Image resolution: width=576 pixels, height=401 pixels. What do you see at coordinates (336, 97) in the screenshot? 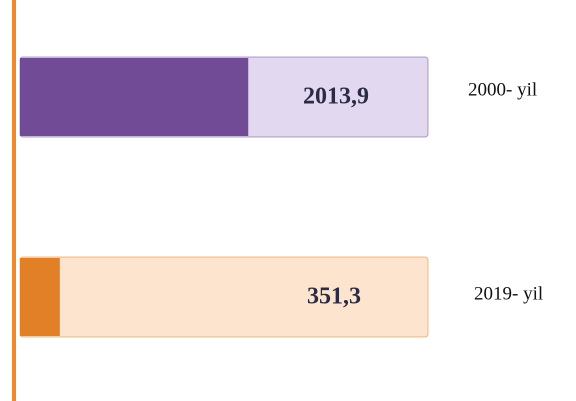
I see `value-label: 2013,9` at bounding box center [336, 97].